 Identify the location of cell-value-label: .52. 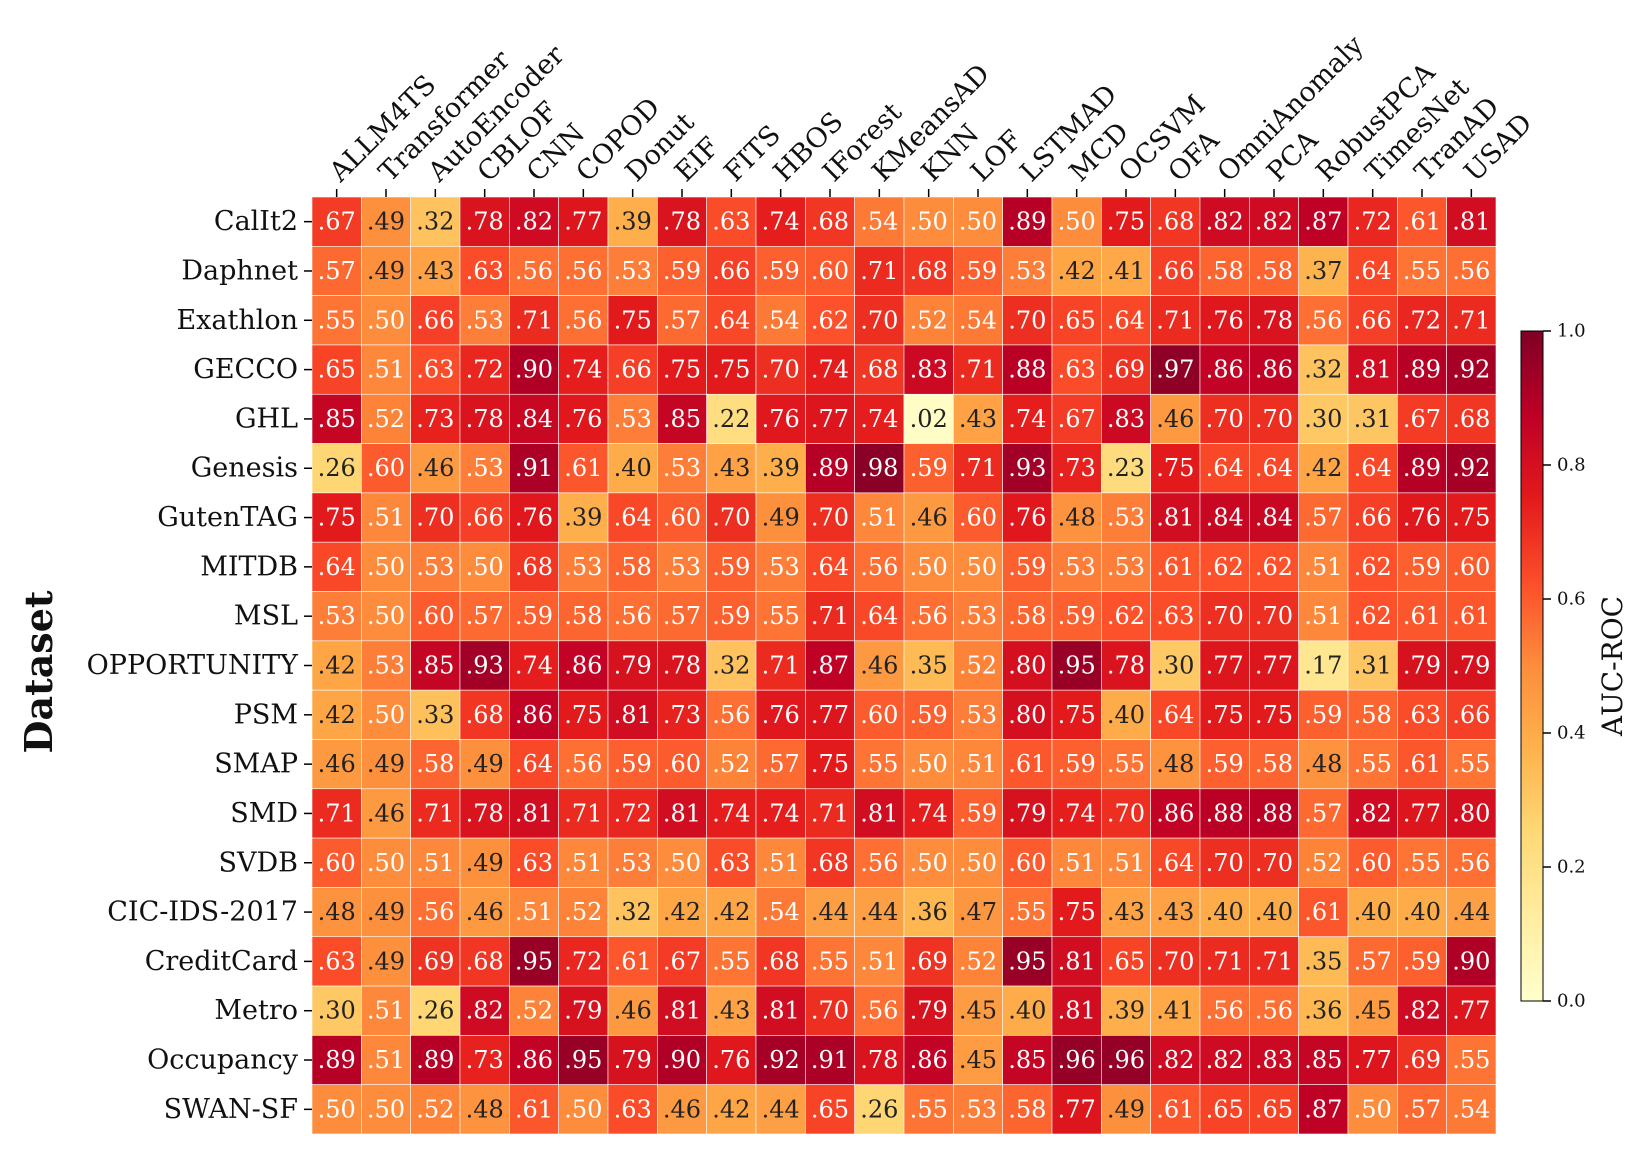
(1323, 863).